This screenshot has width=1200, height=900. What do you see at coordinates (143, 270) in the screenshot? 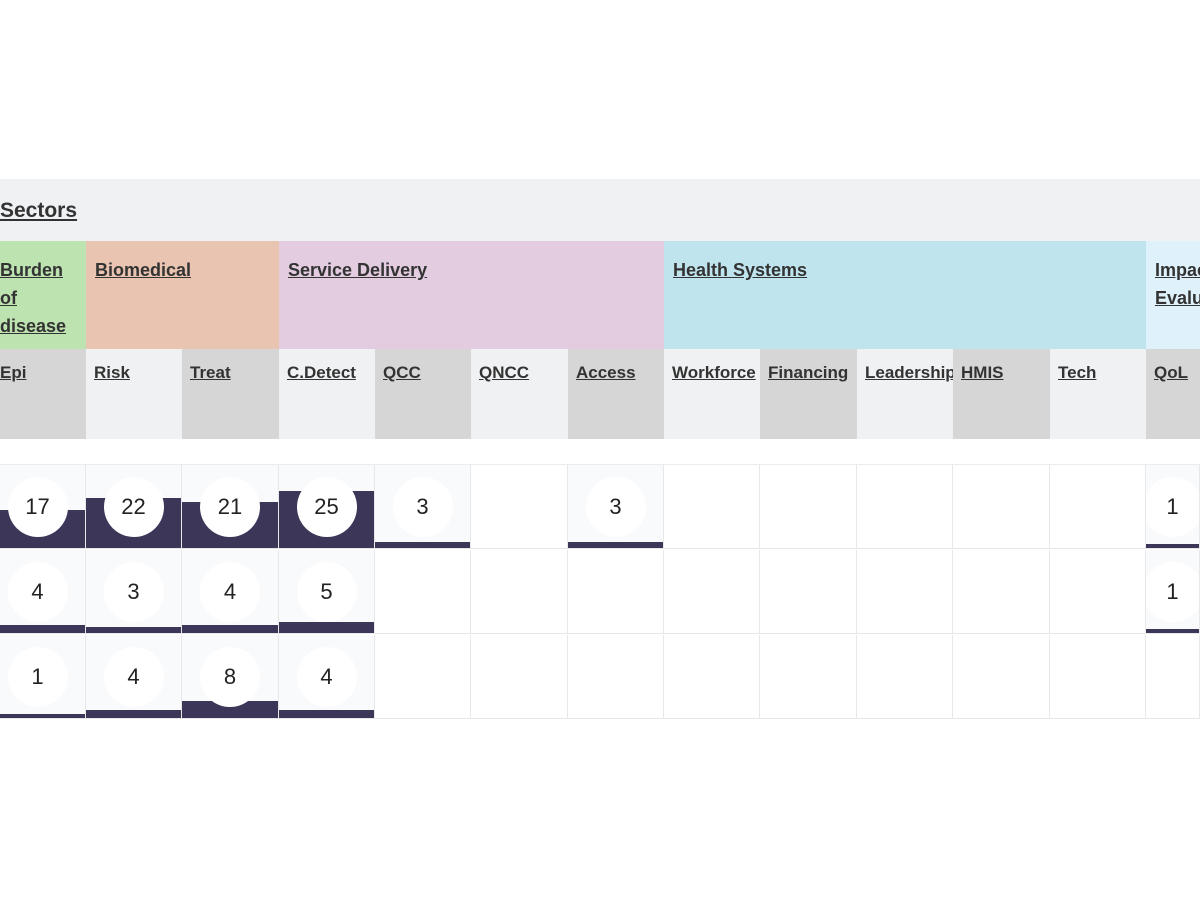
I see `group-biomedical-link: Biomedical` at bounding box center [143, 270].